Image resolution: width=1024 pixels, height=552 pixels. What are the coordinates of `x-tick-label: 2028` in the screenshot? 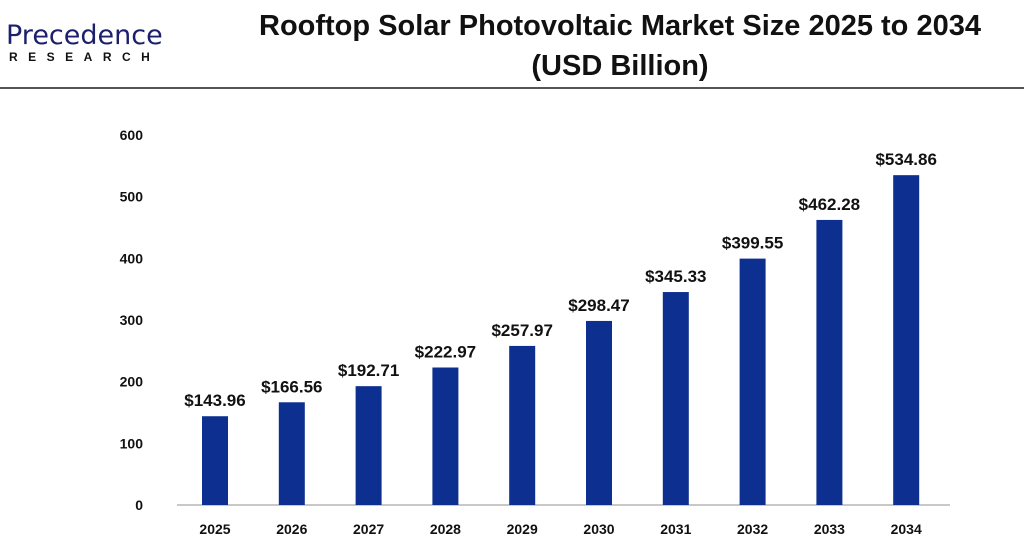 It's located at (445, 529).